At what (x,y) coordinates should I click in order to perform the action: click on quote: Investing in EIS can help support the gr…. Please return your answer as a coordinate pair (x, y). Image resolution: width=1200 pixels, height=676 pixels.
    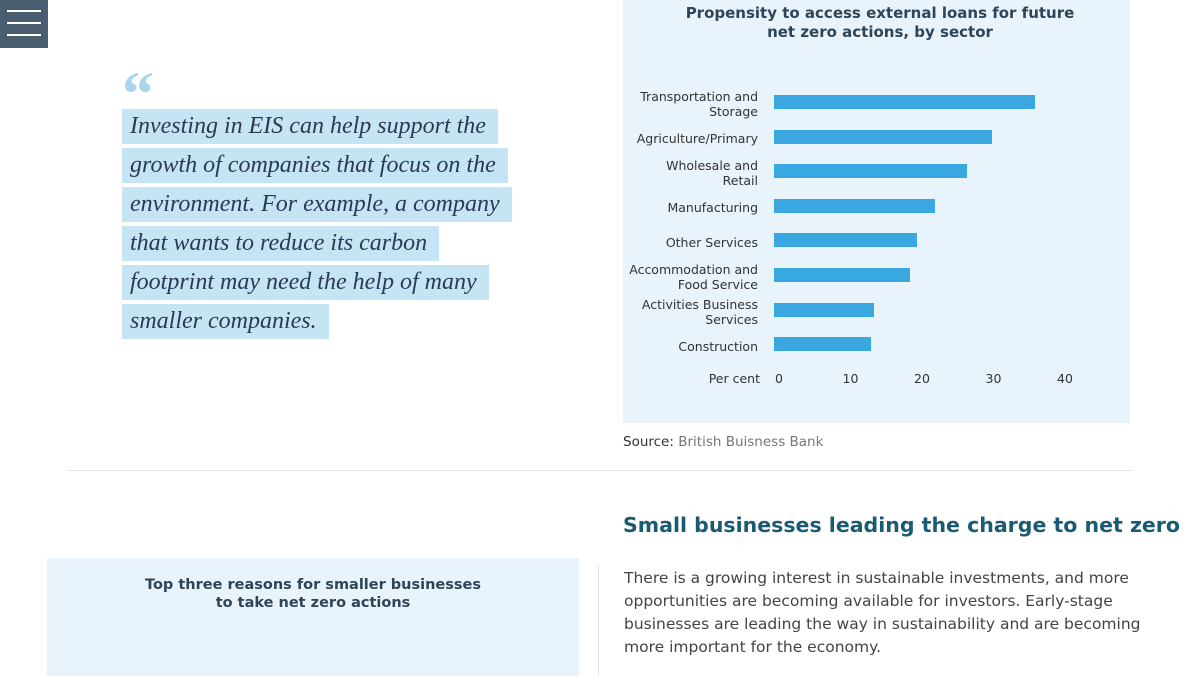
    Looking at the image, I should click on (317, 224).